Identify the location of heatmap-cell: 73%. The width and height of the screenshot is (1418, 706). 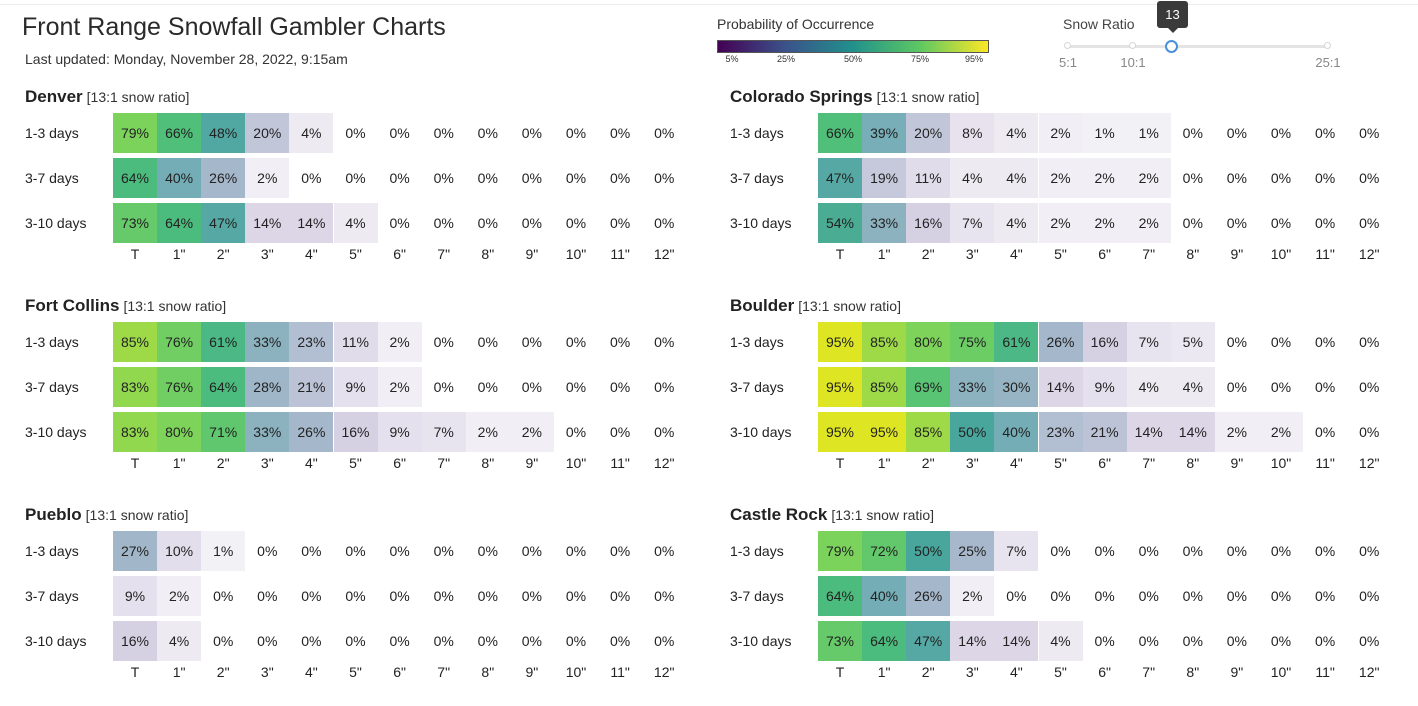
(840, 641).